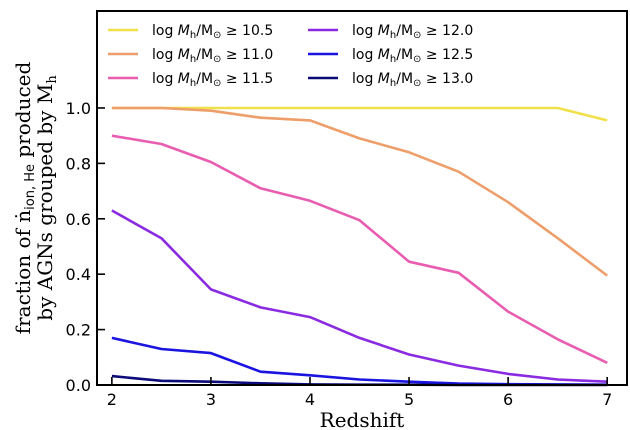  Describe the element at coordinates (412, 56) in the screenshot. I see `legend-label-4: log Mh/M⊙ ≥ 12.5` at that location.